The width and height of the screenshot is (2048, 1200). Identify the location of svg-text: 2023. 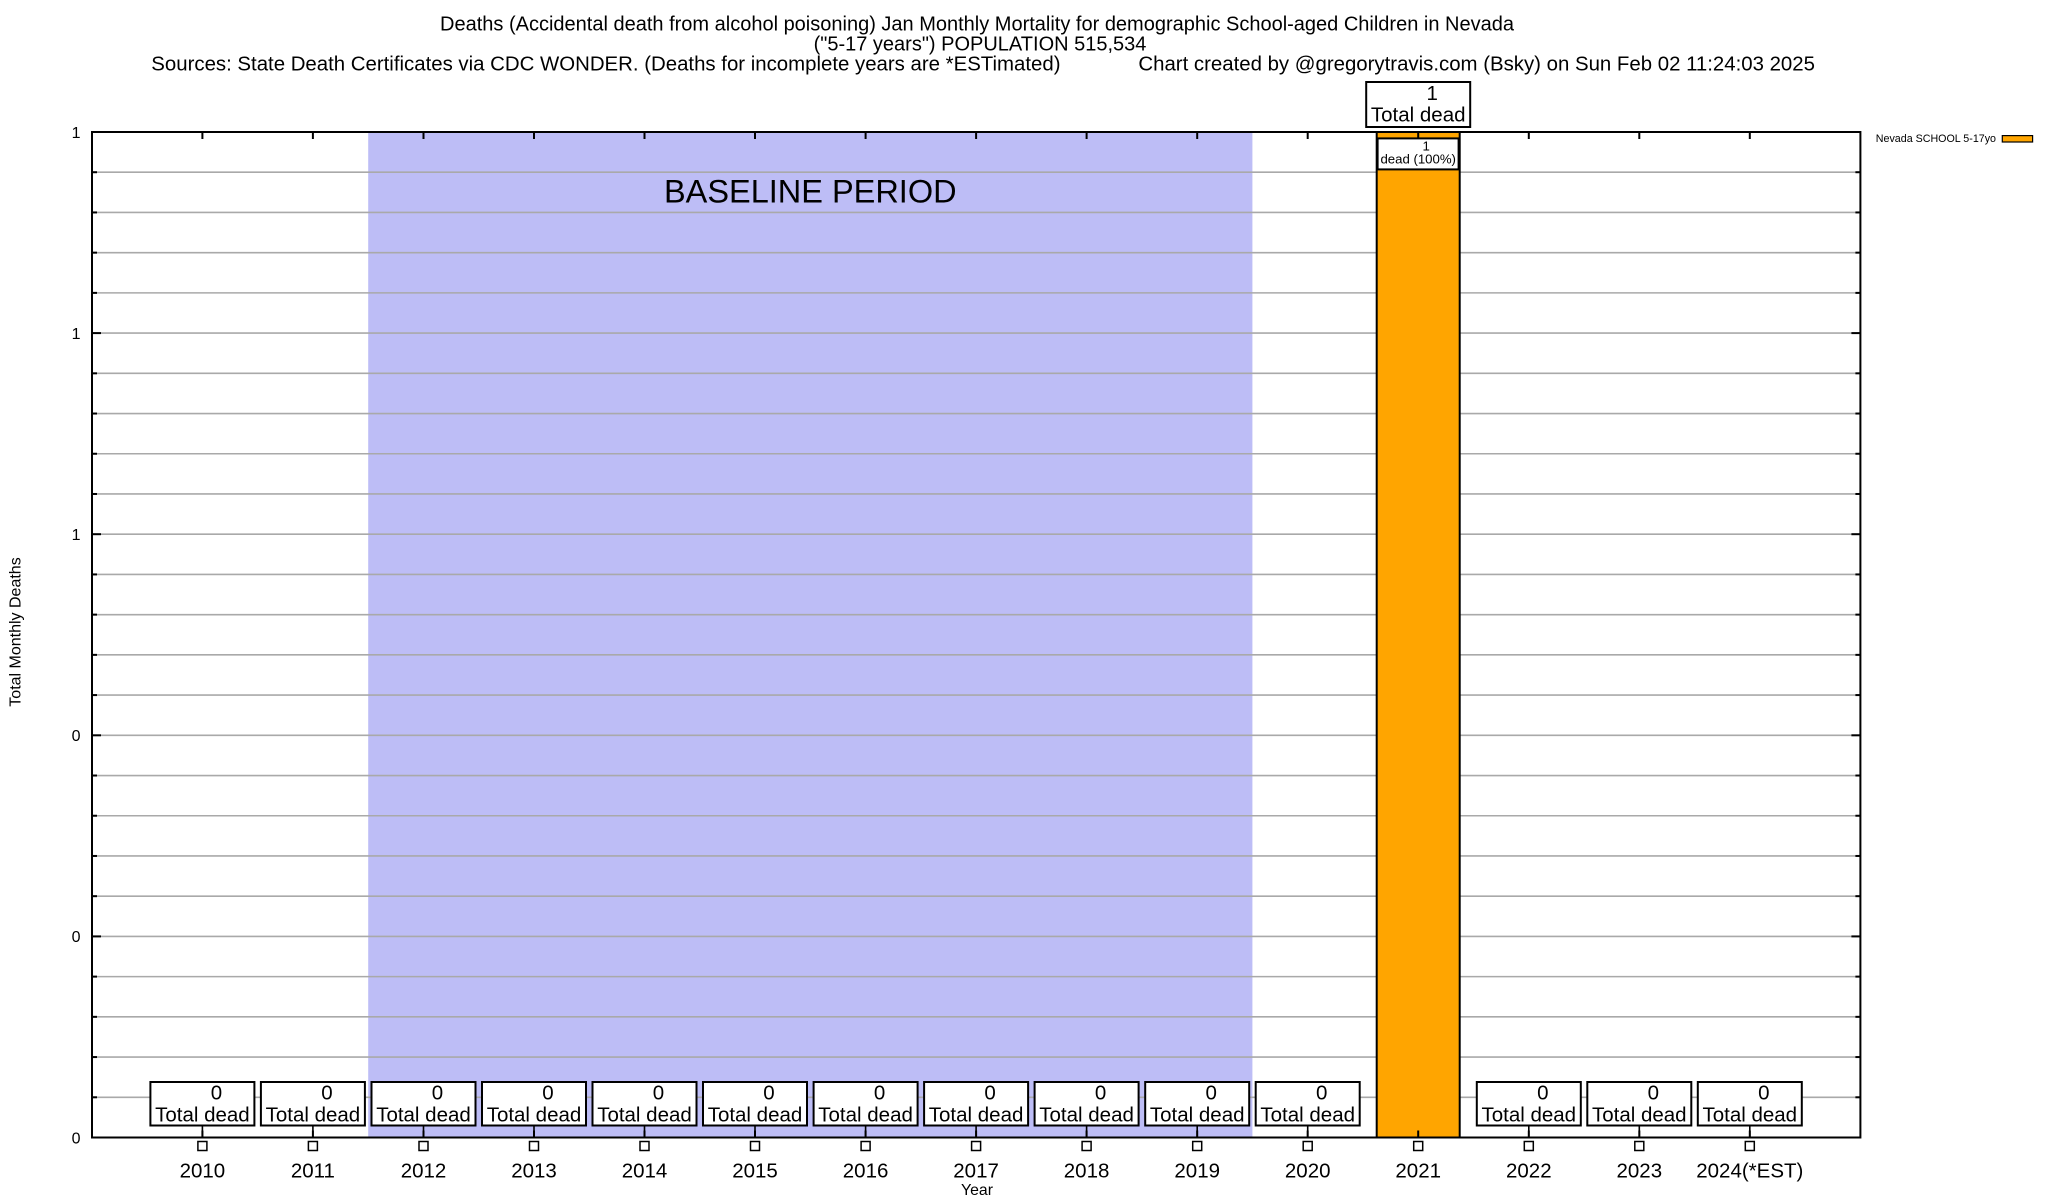
(1639, 1171).